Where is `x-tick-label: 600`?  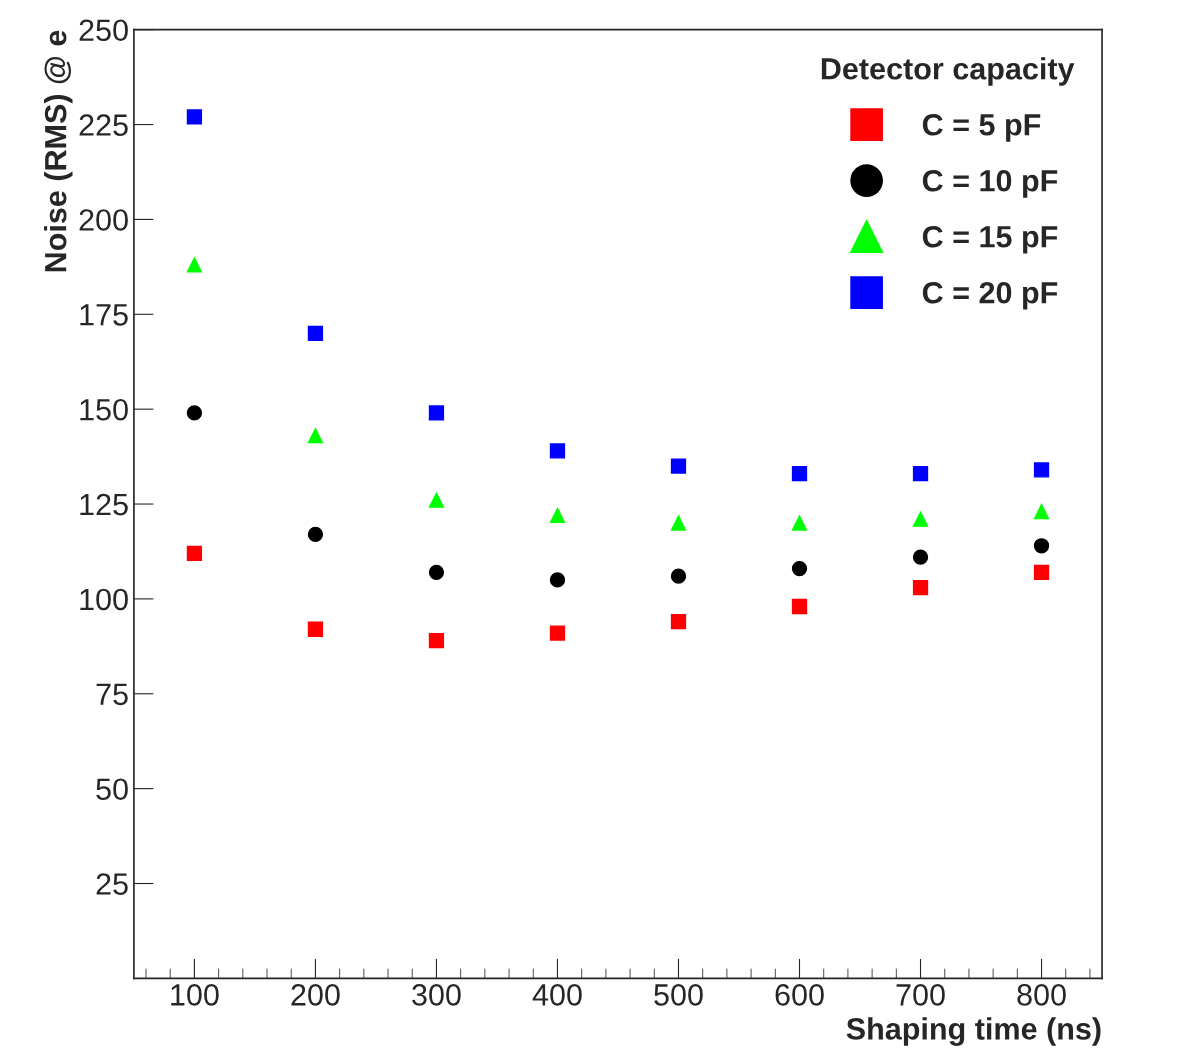 x-tick-label: 600 is located at coordinates (799, 995).